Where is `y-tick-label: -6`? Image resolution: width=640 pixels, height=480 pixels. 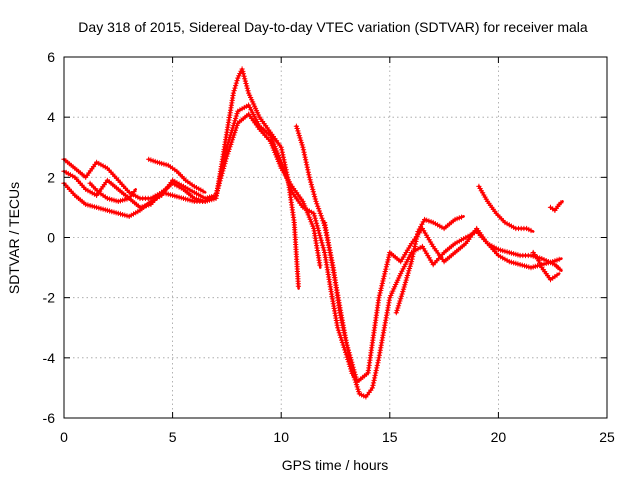 y-tick-label: -6 is located at coordinates (49, 418).